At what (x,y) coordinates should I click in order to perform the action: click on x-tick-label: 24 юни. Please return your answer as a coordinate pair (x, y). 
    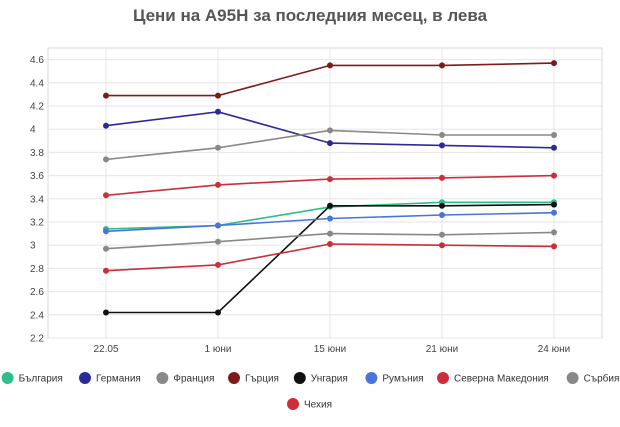
    Looking at the image, I should click on (554, 349).